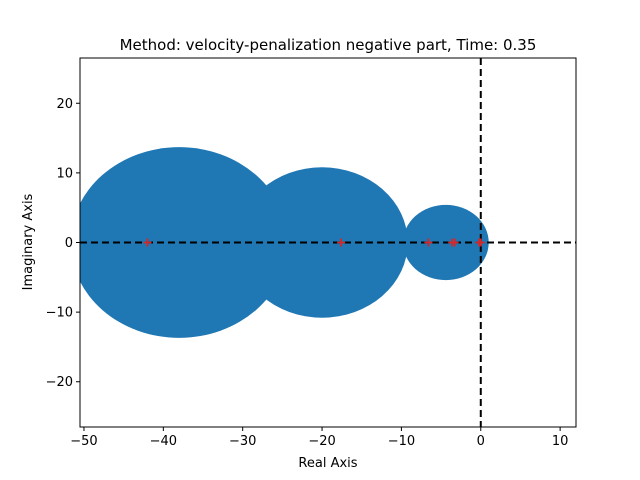 This screenshot has height=480, width=640. I want to click on y-tick-label-3: 10, so click(64, 173).